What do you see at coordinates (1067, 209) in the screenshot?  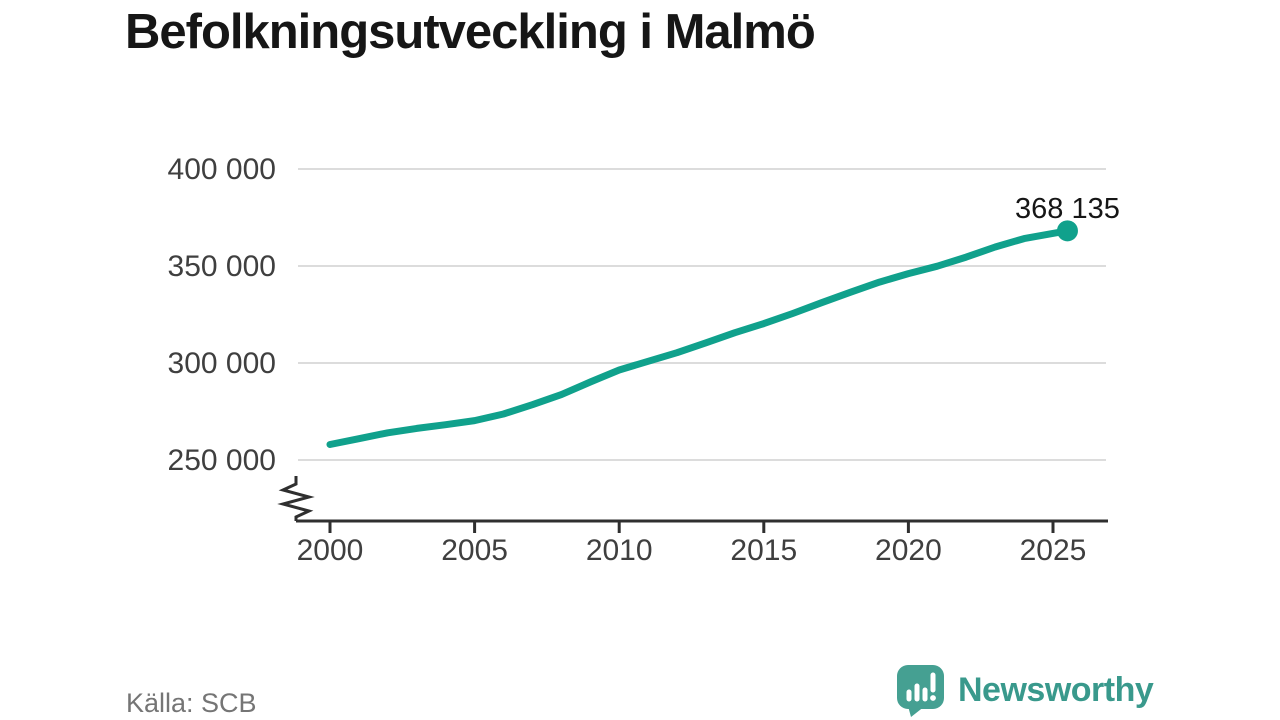 I see `end-value-label: 368 135` at bounding box center [1067, 209].